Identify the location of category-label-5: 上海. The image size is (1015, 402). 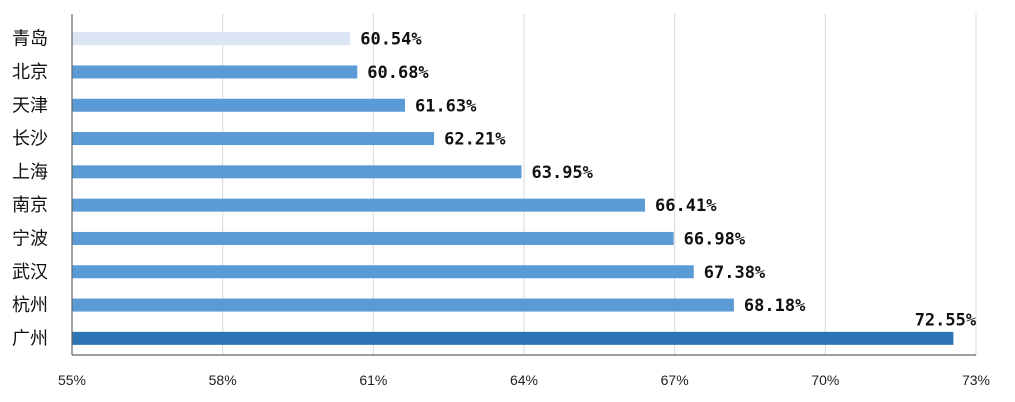
(30, 172).